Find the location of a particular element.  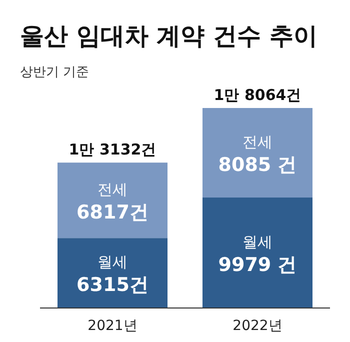

text: 월세 is located at coordinates (257, 241).